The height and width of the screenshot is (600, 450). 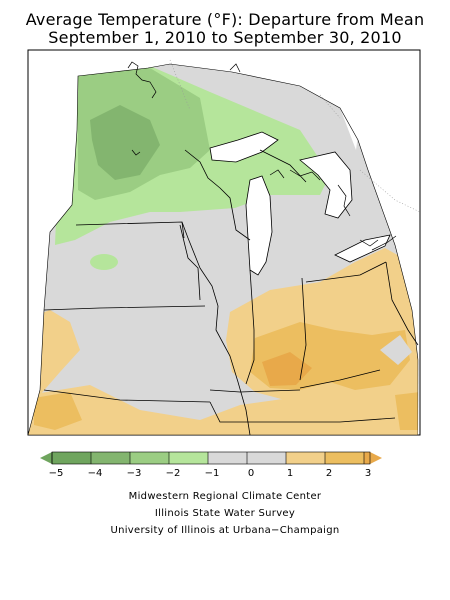 I want to click on legend-tick-label: 2, so click(x=329, y=473).